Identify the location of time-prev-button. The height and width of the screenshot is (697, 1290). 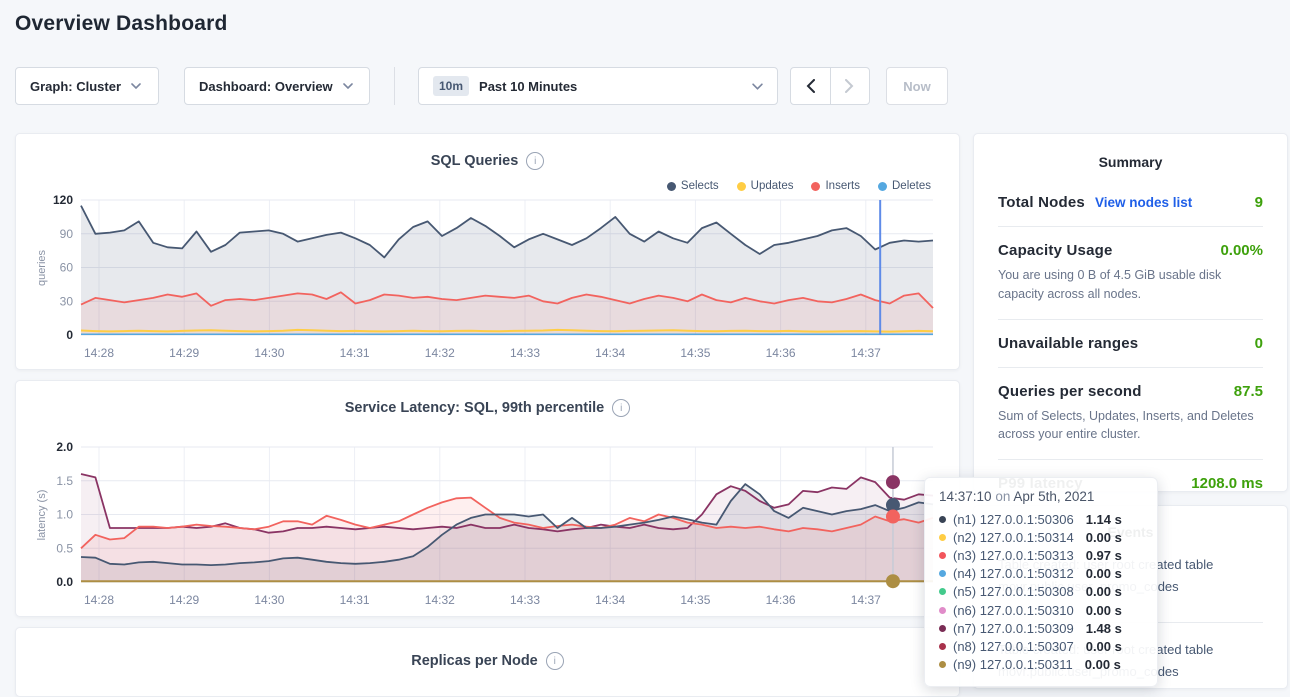
(810, 86).